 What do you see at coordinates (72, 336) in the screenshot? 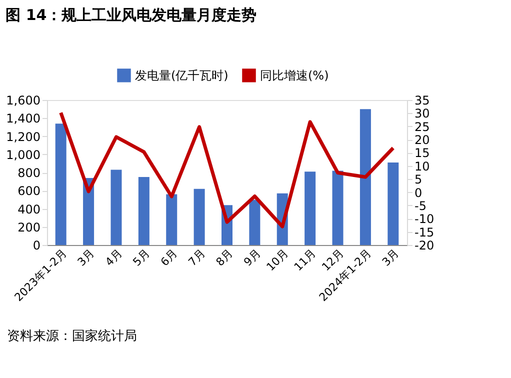
I see `text: 资料来源：国家统计局` at bounding box center [72, 336].